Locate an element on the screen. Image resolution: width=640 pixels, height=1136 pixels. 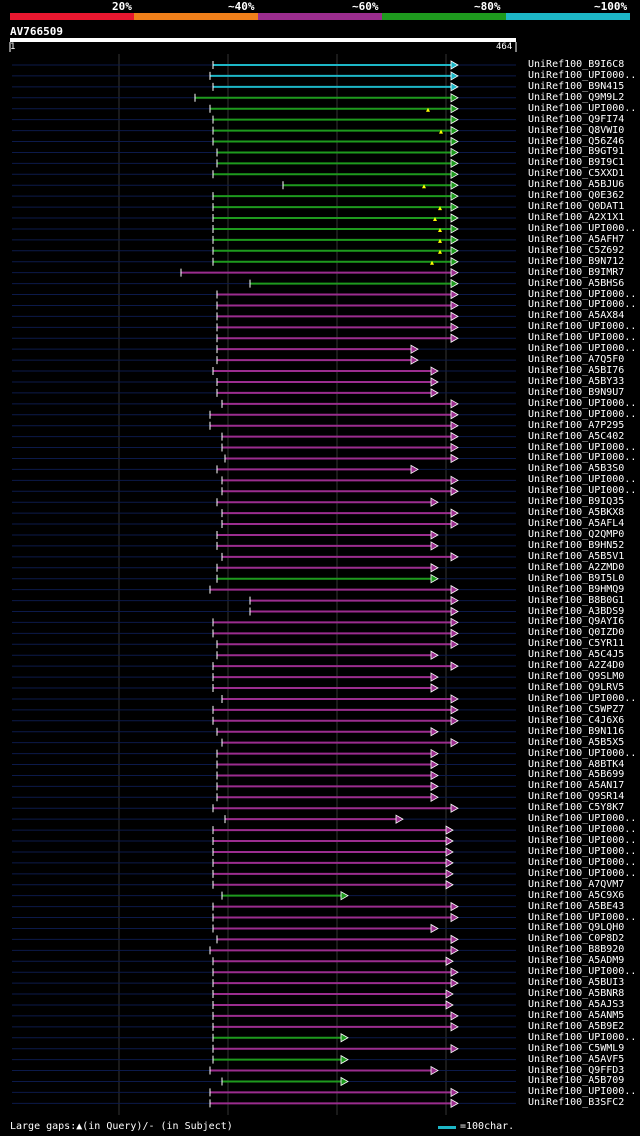
hit-name-label: UniRef100_Q9FFD3 is located at coordinates (576, 1070).